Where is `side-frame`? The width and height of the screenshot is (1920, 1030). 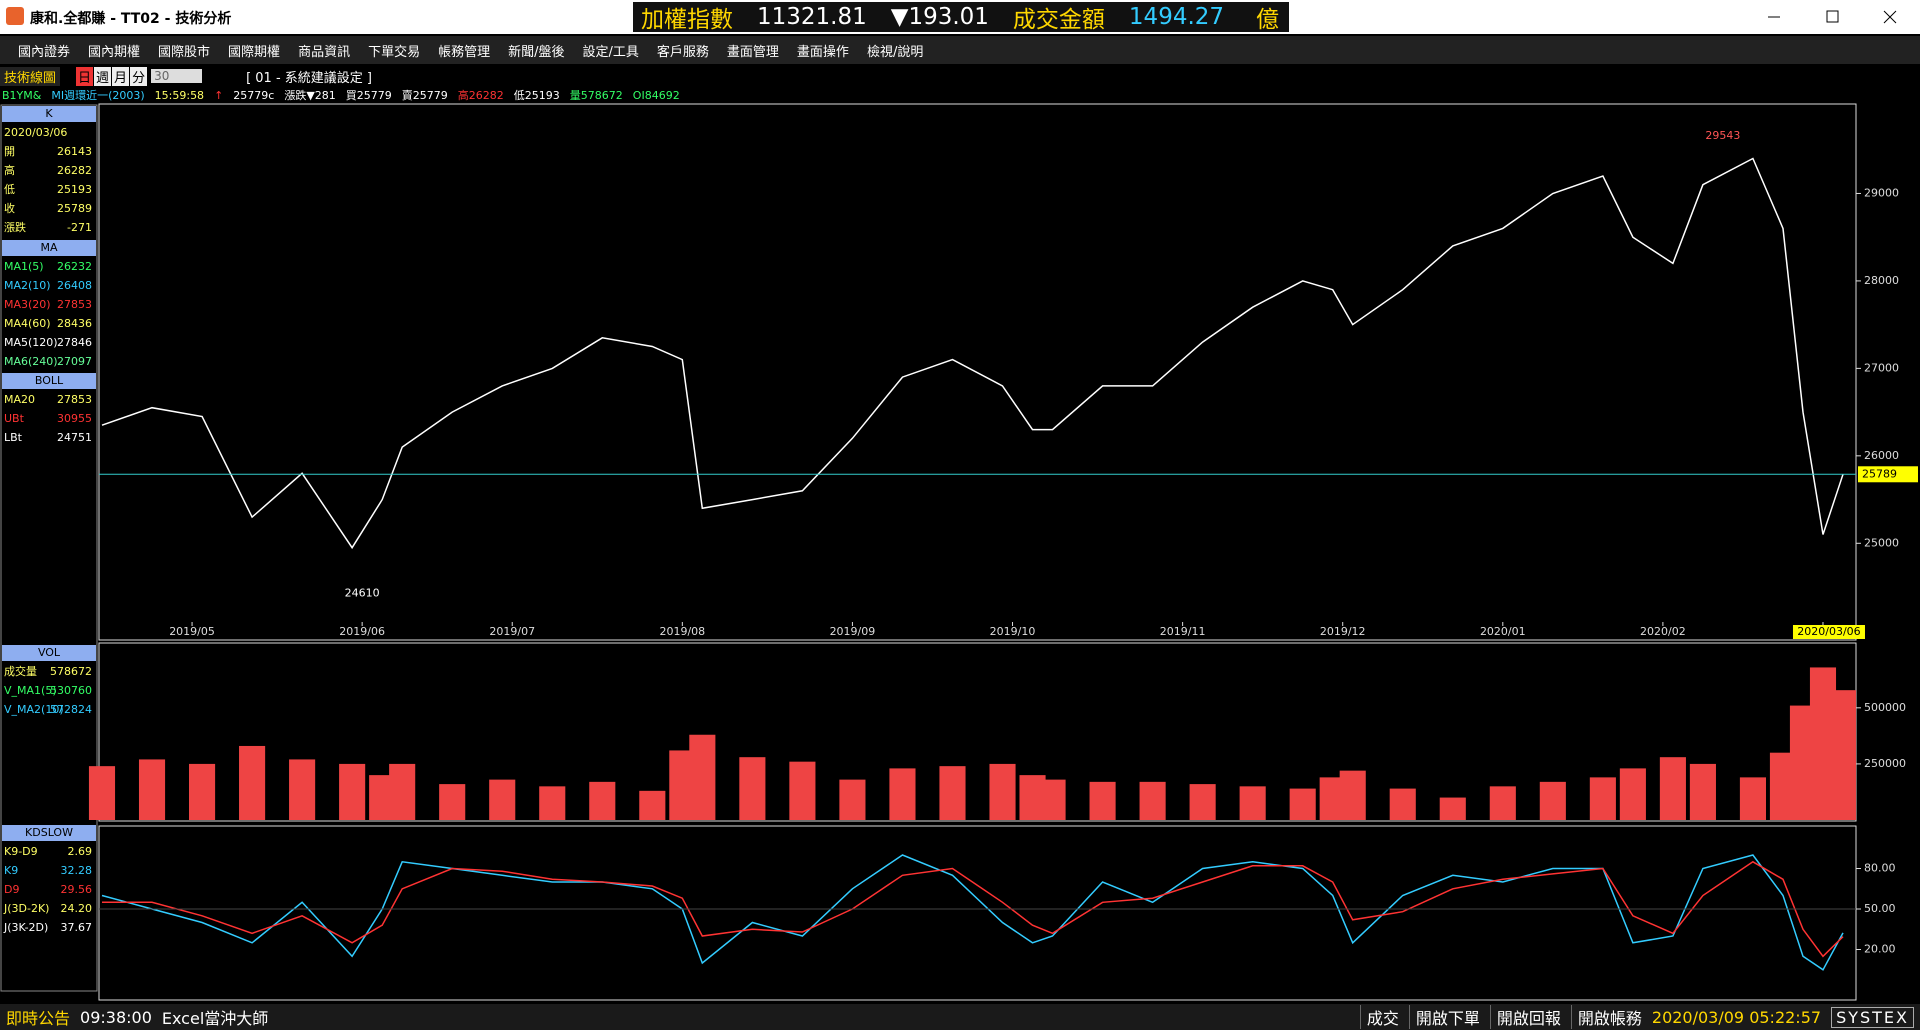
side-frame is located at coordinates (49, 548).